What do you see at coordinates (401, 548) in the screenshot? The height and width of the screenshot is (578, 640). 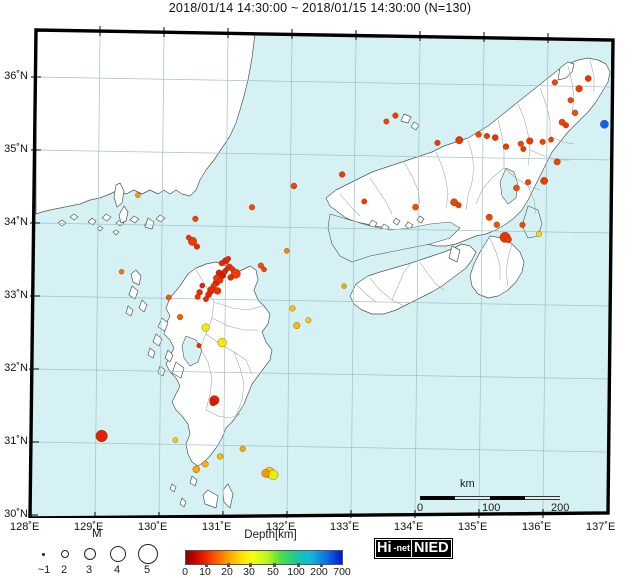 I see `logo-net: -net` at bounding box center [401, 548].